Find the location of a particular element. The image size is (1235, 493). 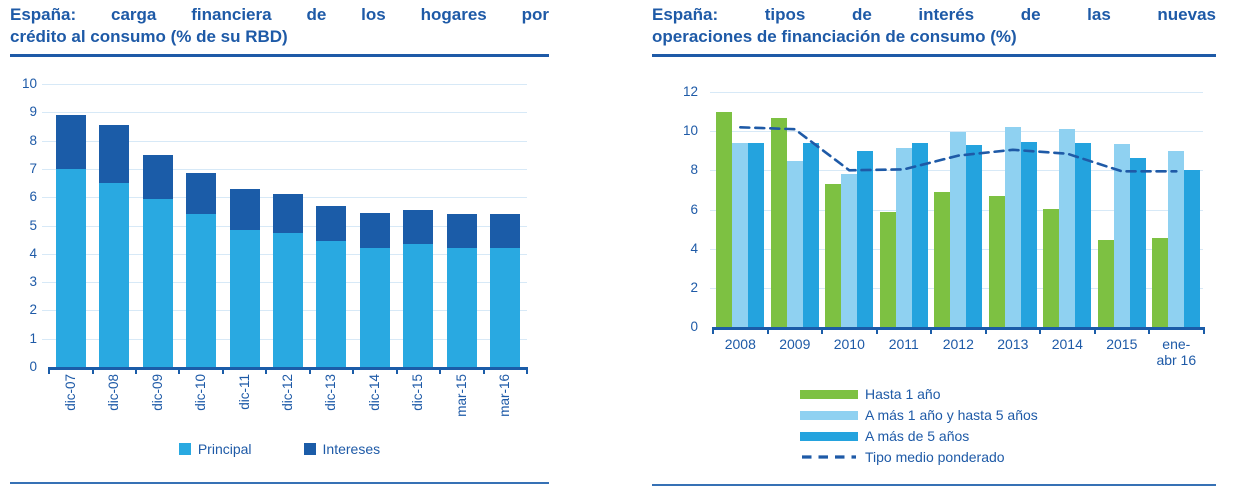

dashed-line-icon is located at coordinates (829, 457).